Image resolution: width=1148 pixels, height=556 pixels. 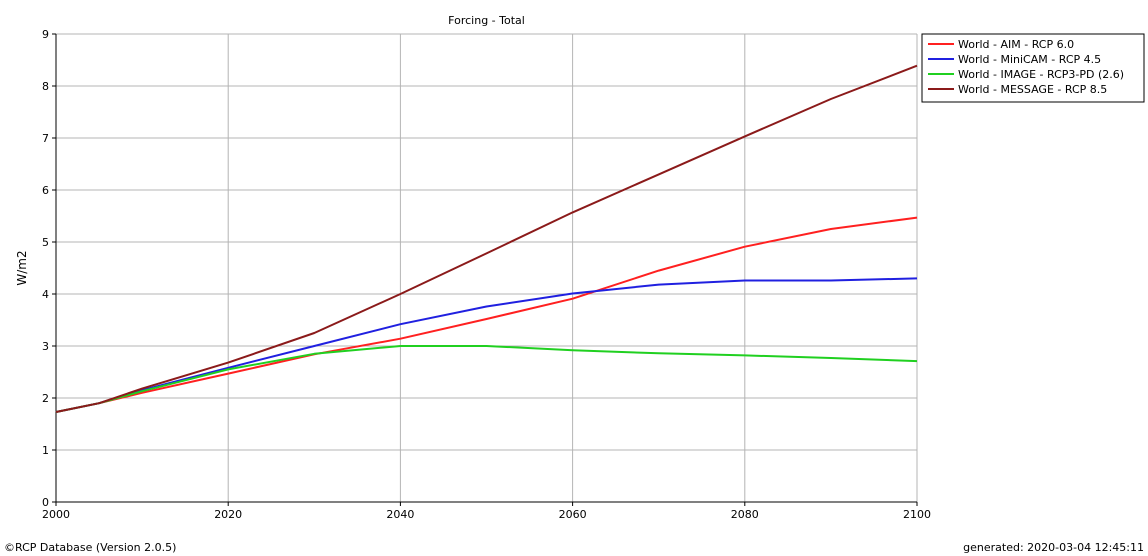 I want to click on legend-label: World - IMAGE - RCP3-PD (2.6), so click(x=1041, y=74).